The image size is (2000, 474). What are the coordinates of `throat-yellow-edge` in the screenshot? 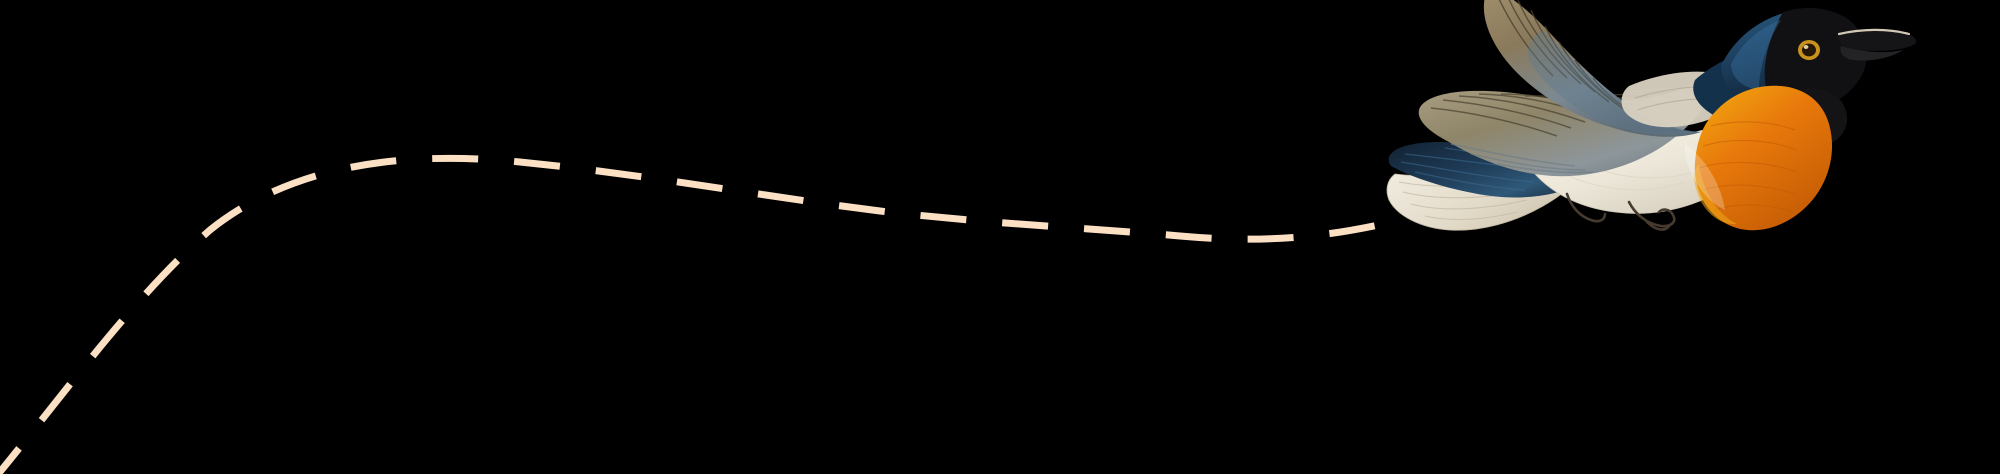 It's located at (1715, 194).